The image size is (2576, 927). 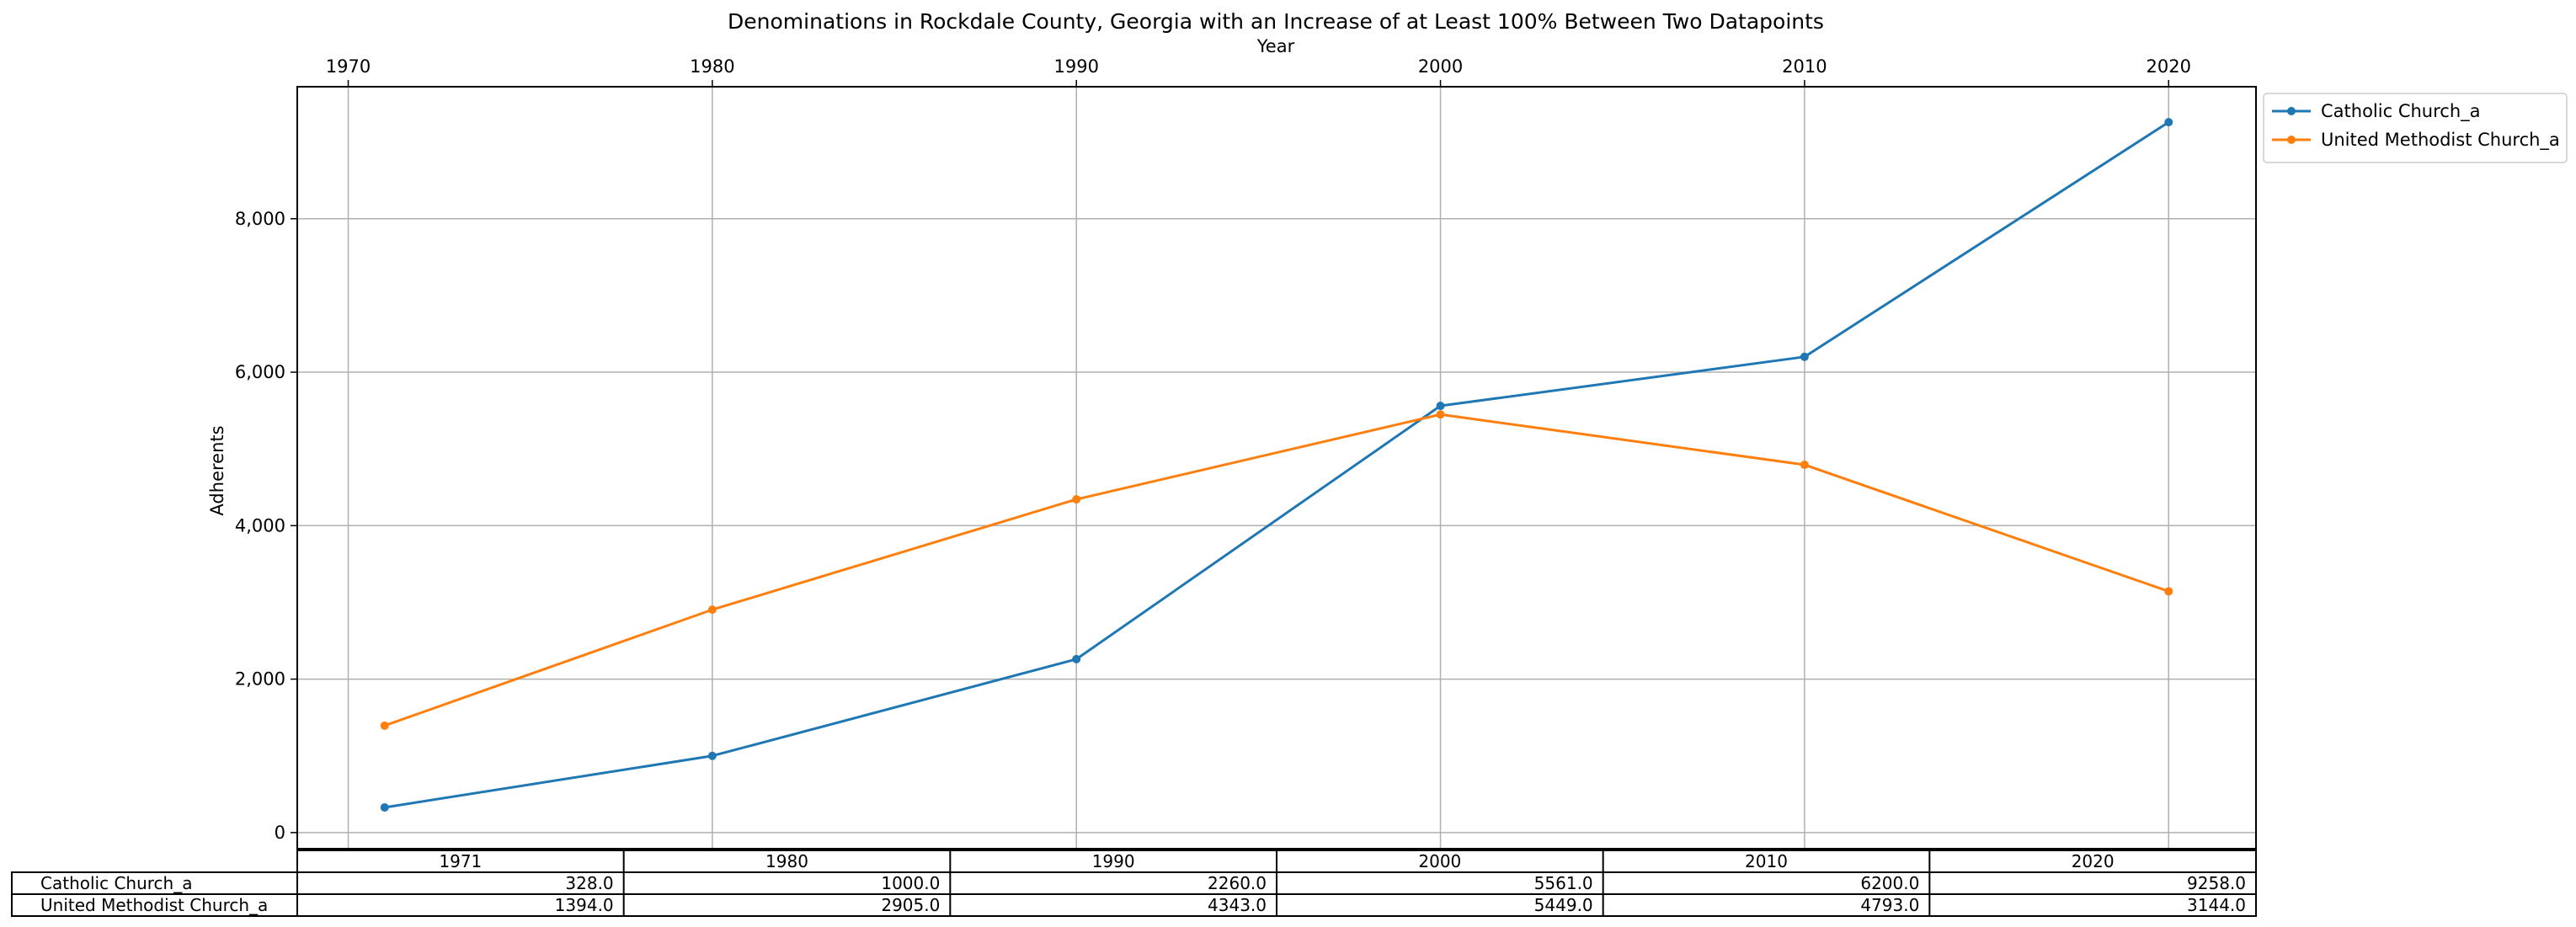 What do you see at coordinates (589, 883) in the screenshot?
I see `table-cell: 328.0` at bounding box center [589, 883].